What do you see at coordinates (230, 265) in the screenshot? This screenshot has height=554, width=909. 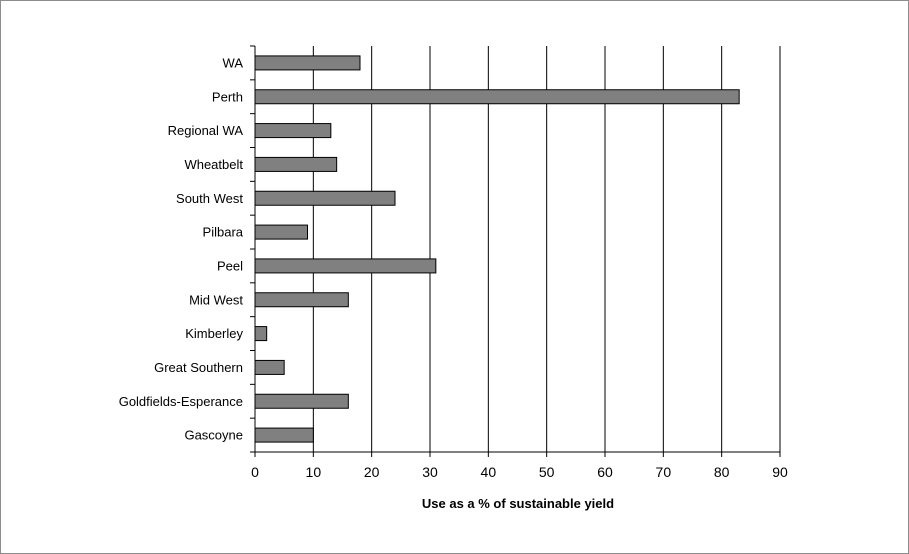 I see `category-label-peel: Peel` at bounding box center [230, 265].